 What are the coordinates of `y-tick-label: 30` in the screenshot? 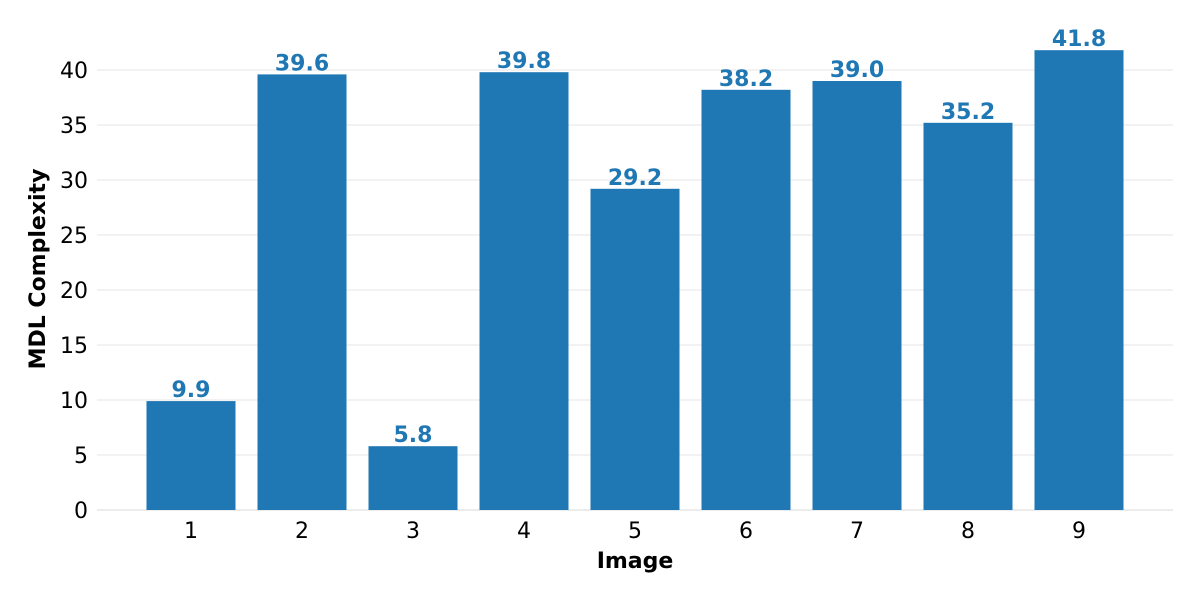 It's located at (74, 181).